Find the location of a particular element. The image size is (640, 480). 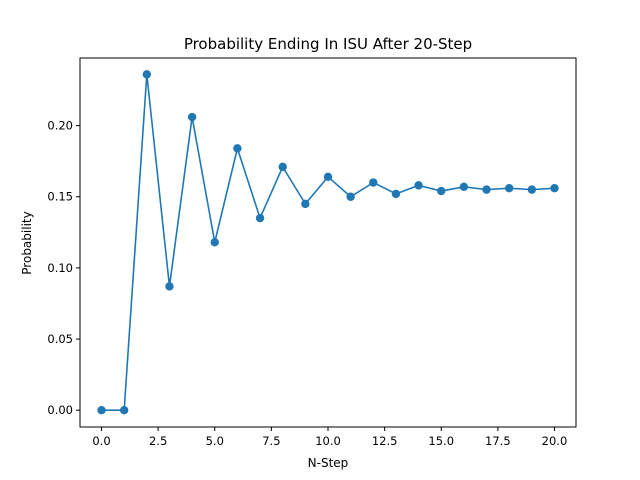

x-axis: 0.0 2.5 5.0 7.5 10.0 12.5 15.0 17.5 20.0 is located at coordinates (329, 437).